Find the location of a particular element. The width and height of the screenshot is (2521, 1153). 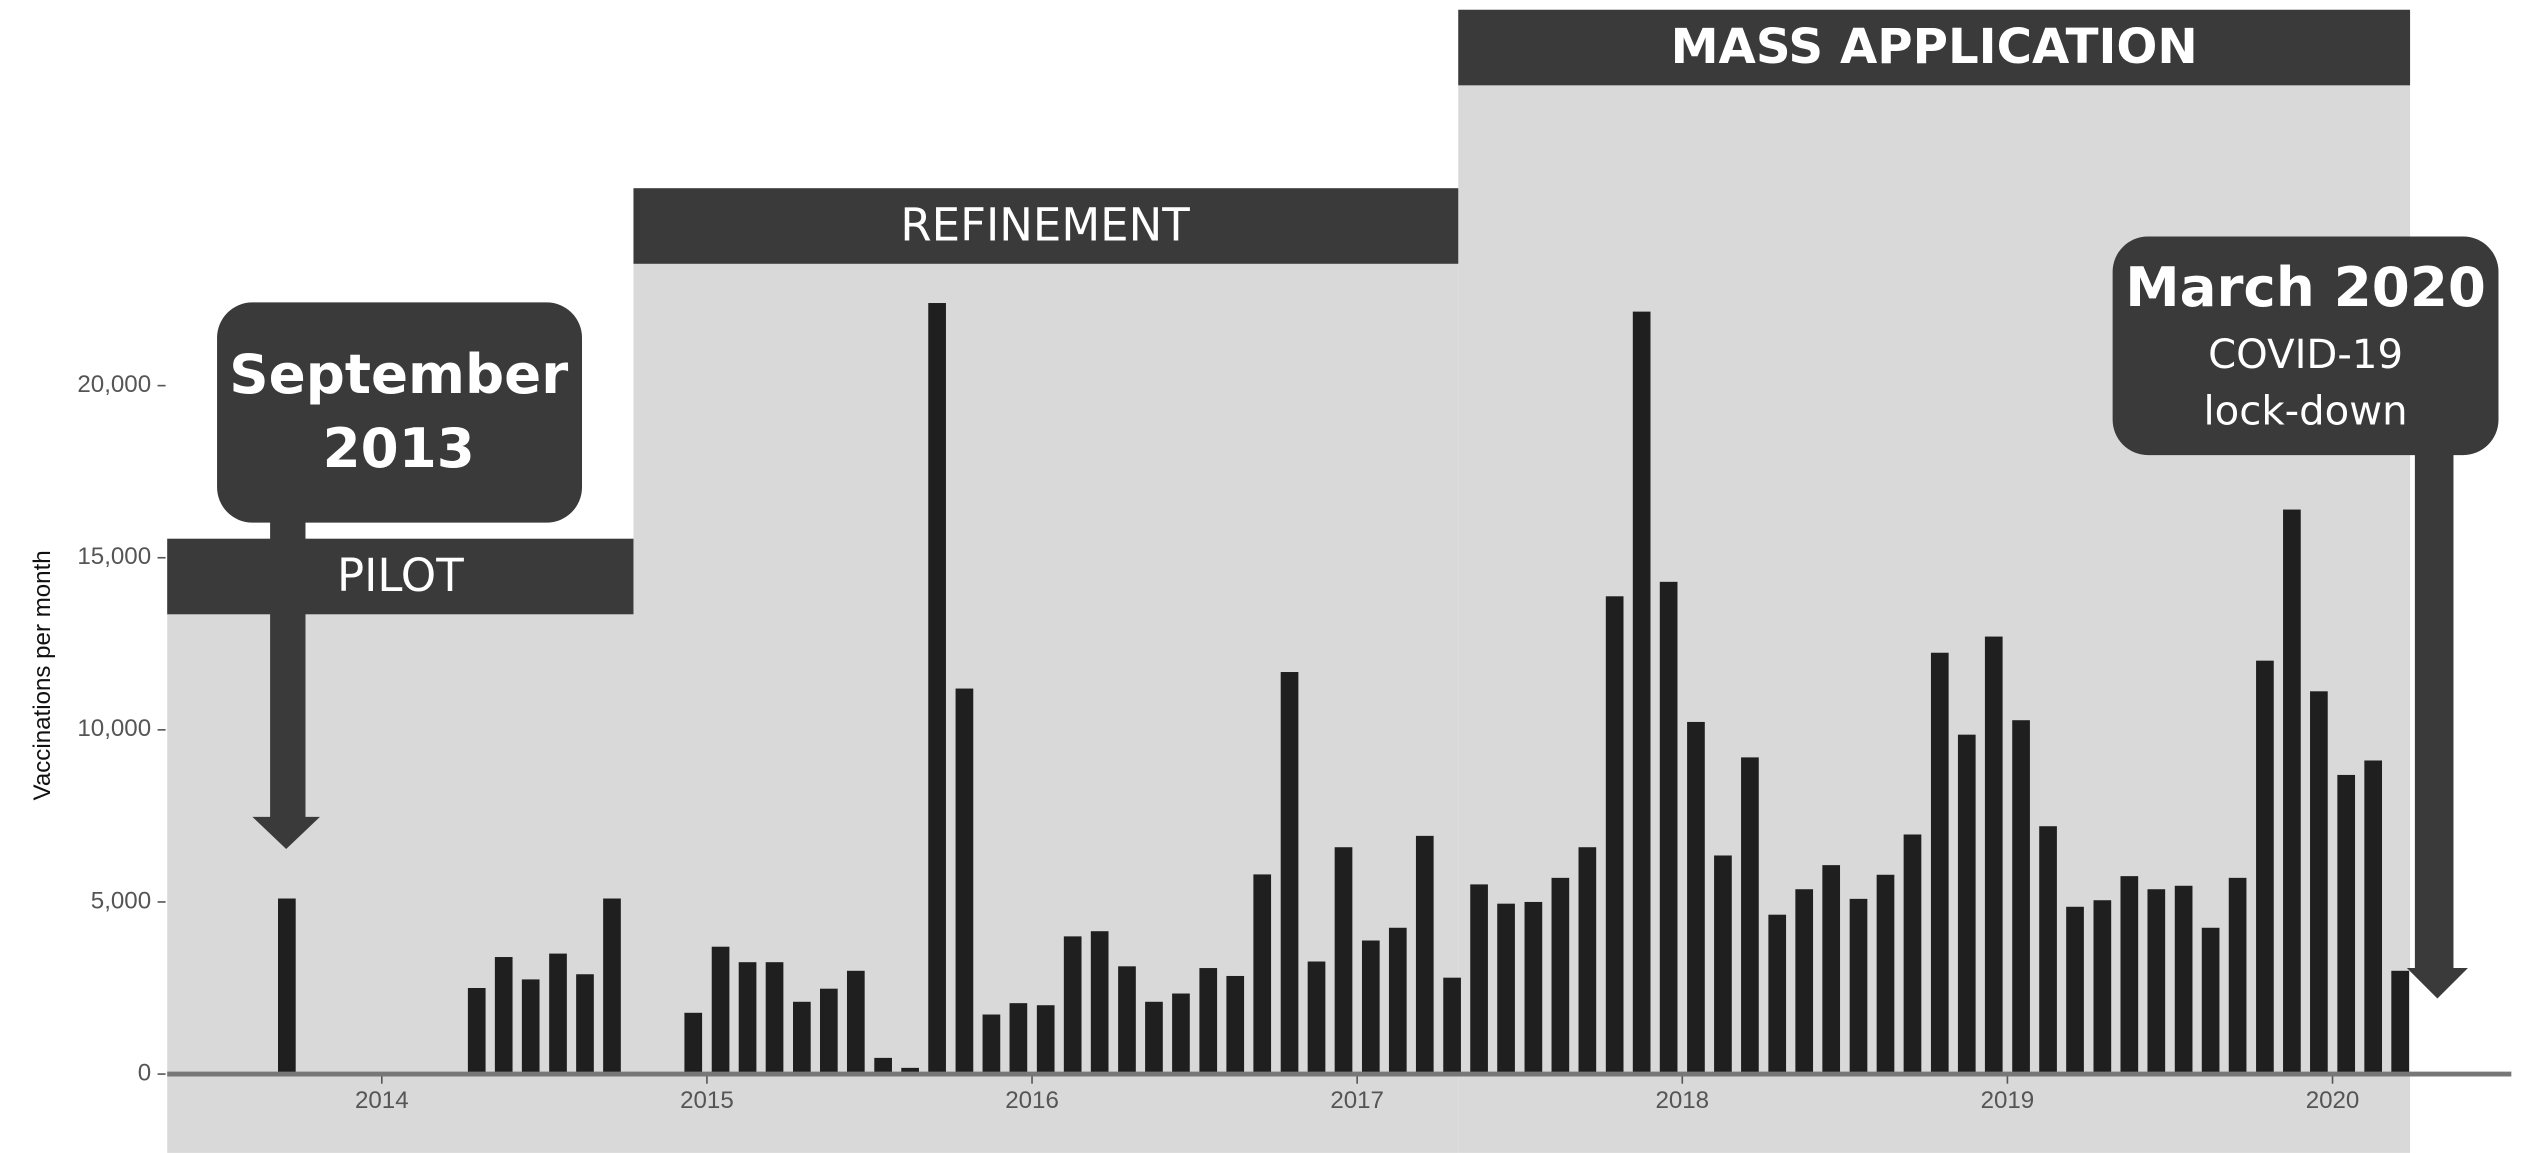

y-tick-label: 20,000 is located at coordinates (114, 384).